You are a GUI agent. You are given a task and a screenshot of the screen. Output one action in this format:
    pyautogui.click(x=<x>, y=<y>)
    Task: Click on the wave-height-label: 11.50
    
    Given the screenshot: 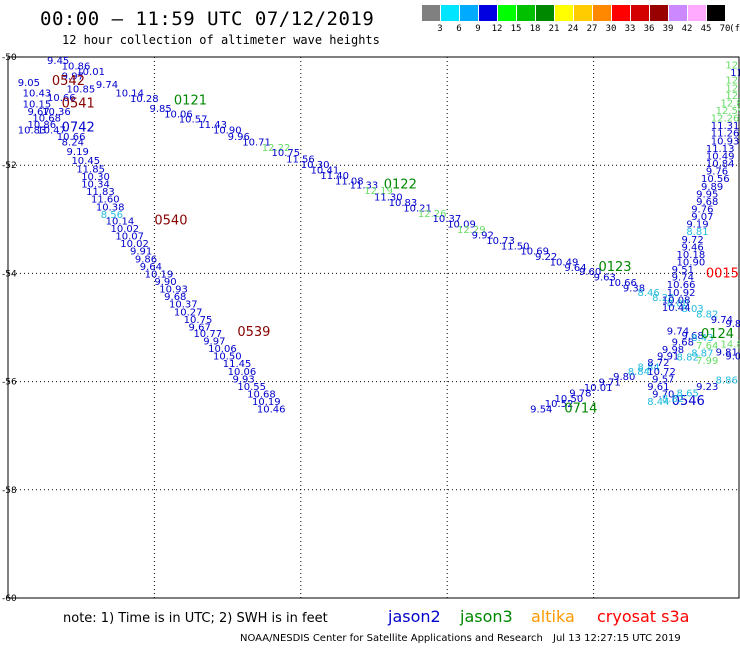 What is the action you would take?
    pyautogui.click(x=515, y=246)
    